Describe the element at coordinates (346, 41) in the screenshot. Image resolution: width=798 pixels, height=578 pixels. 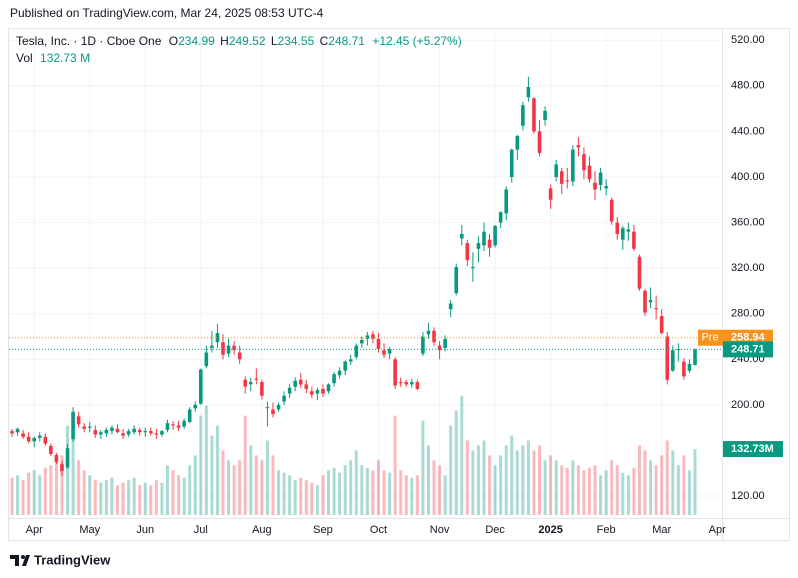
I see `ohlc-value: 248.71` at that location.